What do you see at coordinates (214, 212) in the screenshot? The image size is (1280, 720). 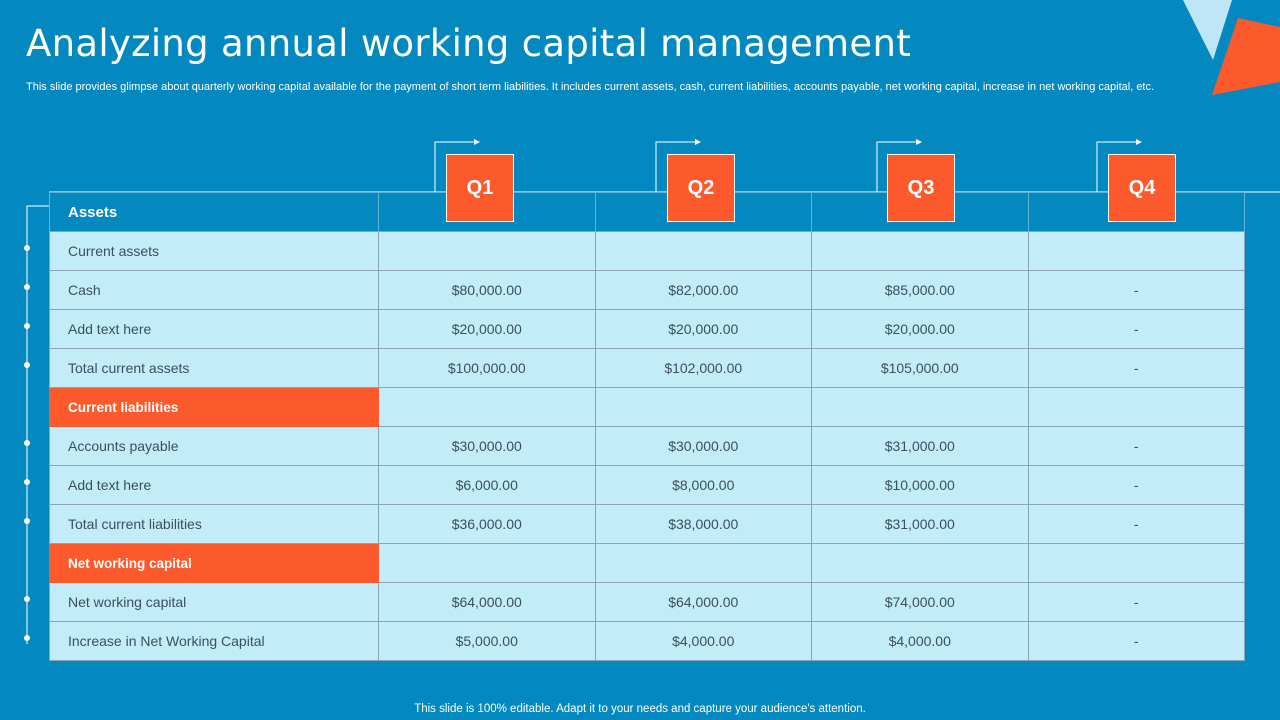 I see `assets-header: Assets` at bounding box center [214, 212].